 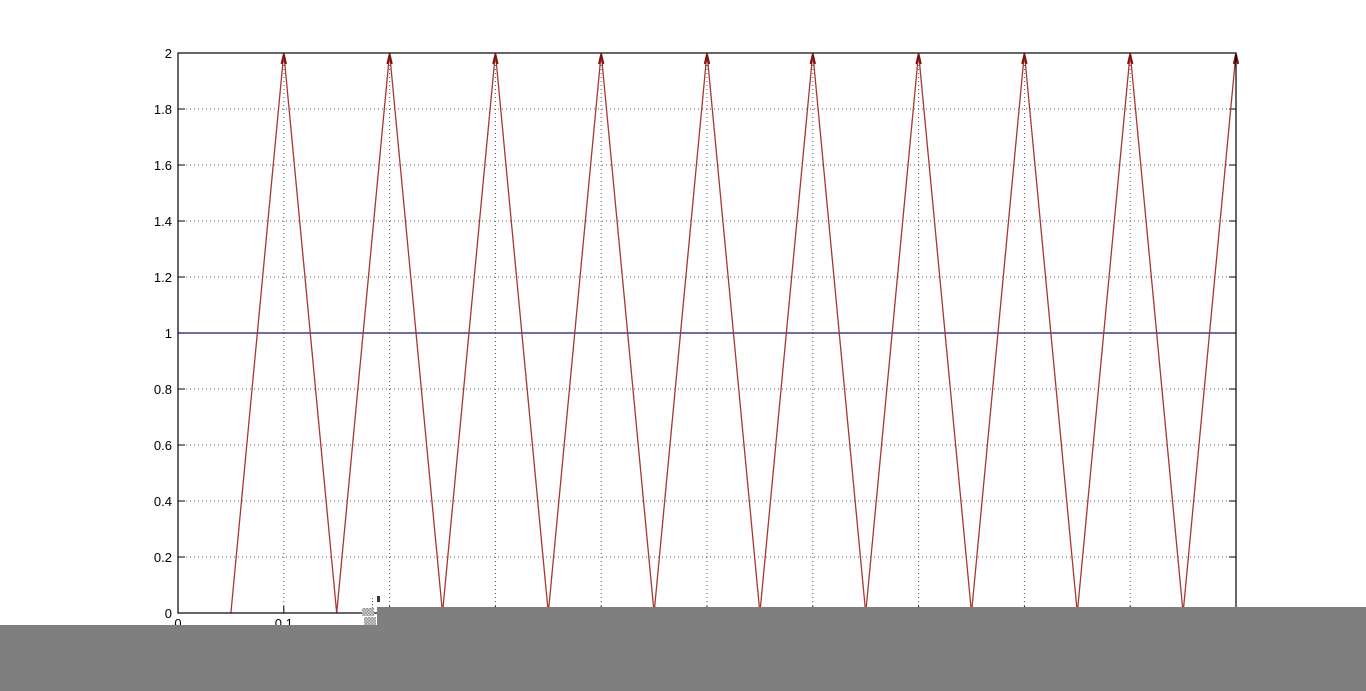 I want to click on y-tick-label: 0.4, so click(x=162, y=501).